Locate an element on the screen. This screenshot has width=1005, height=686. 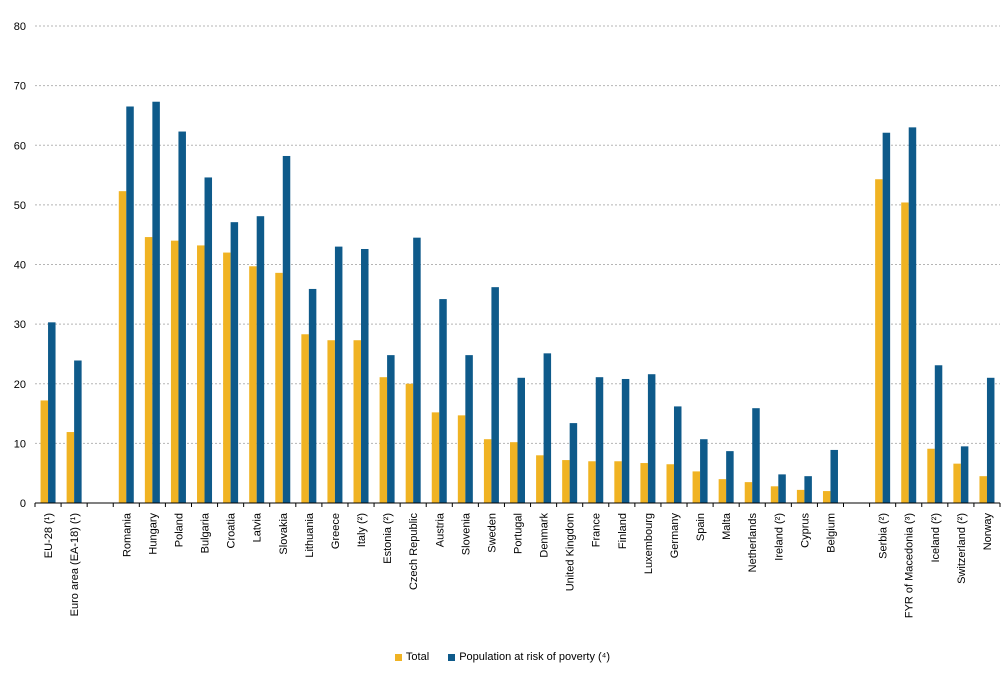
x-tick-label: Lithuania is located at coordinates (310, 535).